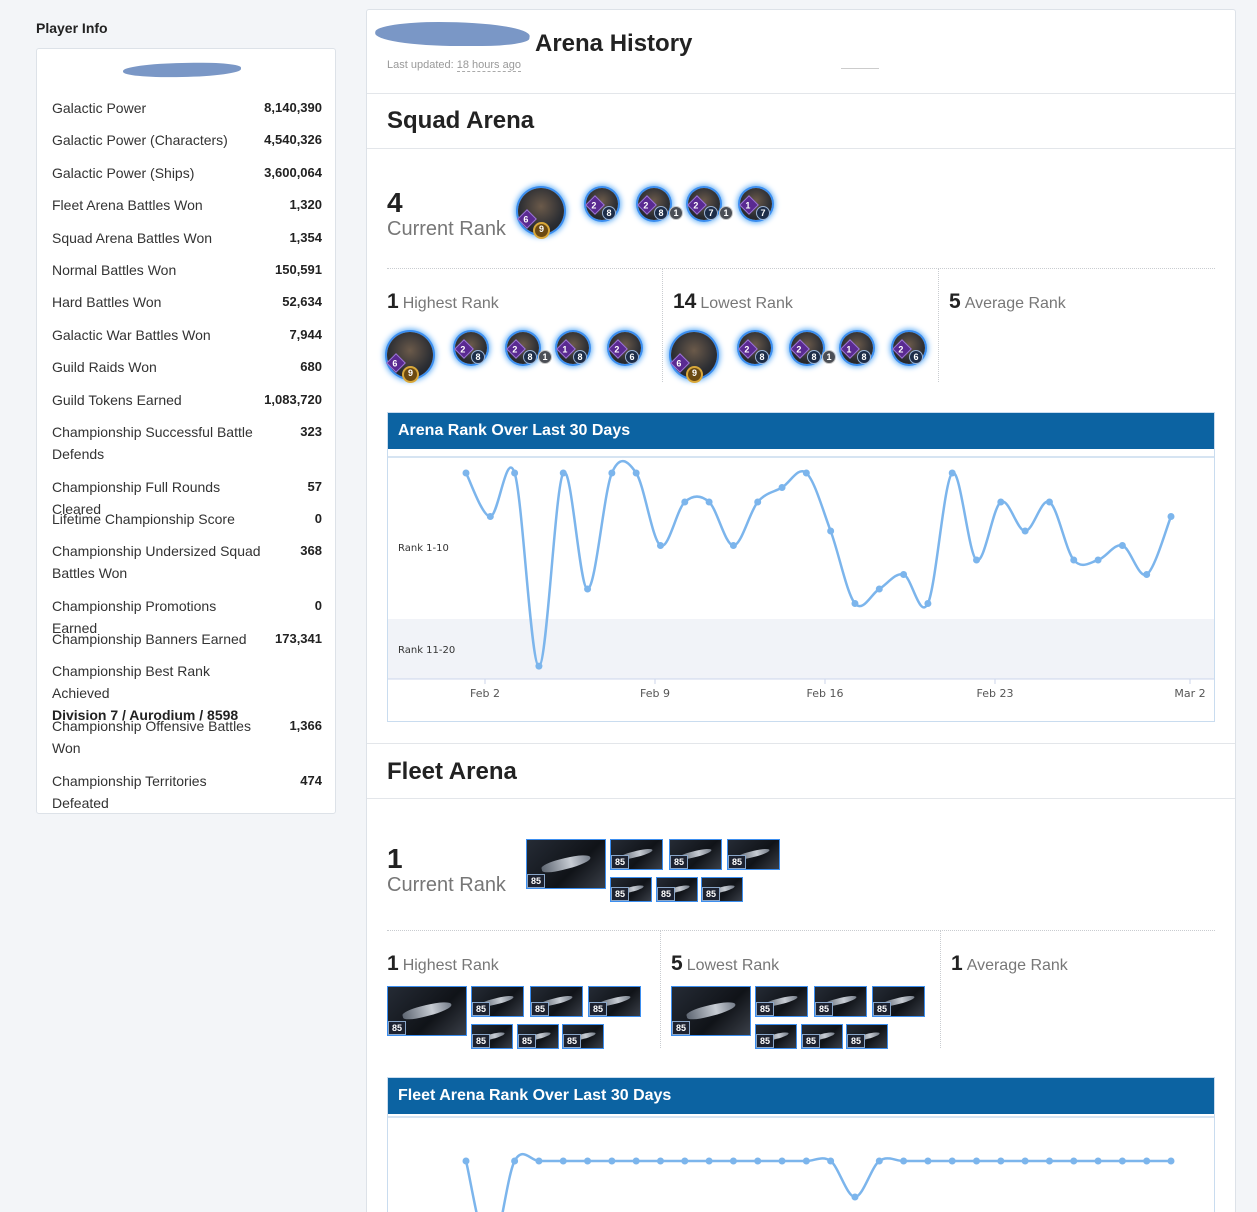 This screenshot has width=1257, height=1212. Describe the element at coordinates (1017, 965) in the screenshot. I see `fleet-average-rank-label: Average Rank` at that location.